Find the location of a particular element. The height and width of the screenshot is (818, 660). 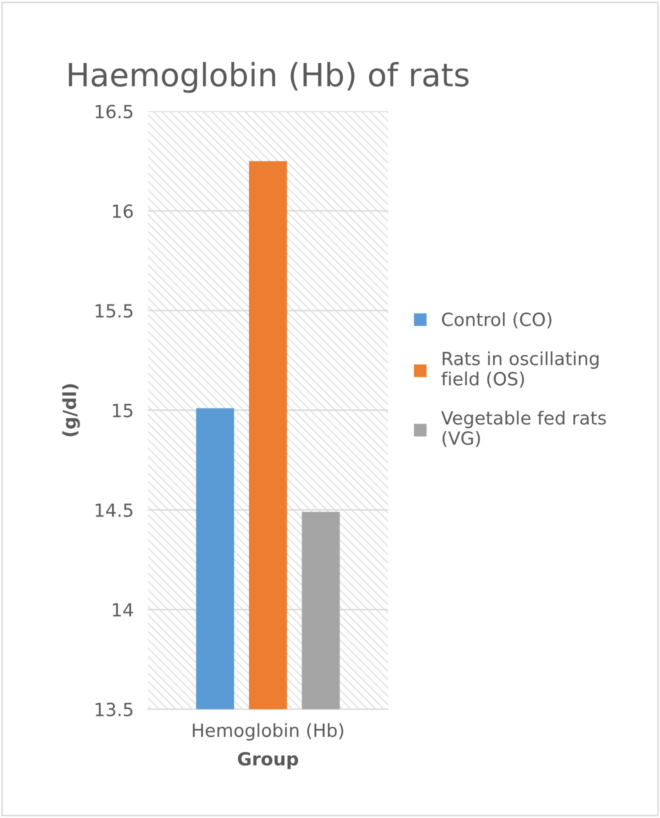

y-tick-label: 14.5 is located at coordinates (114, 511).